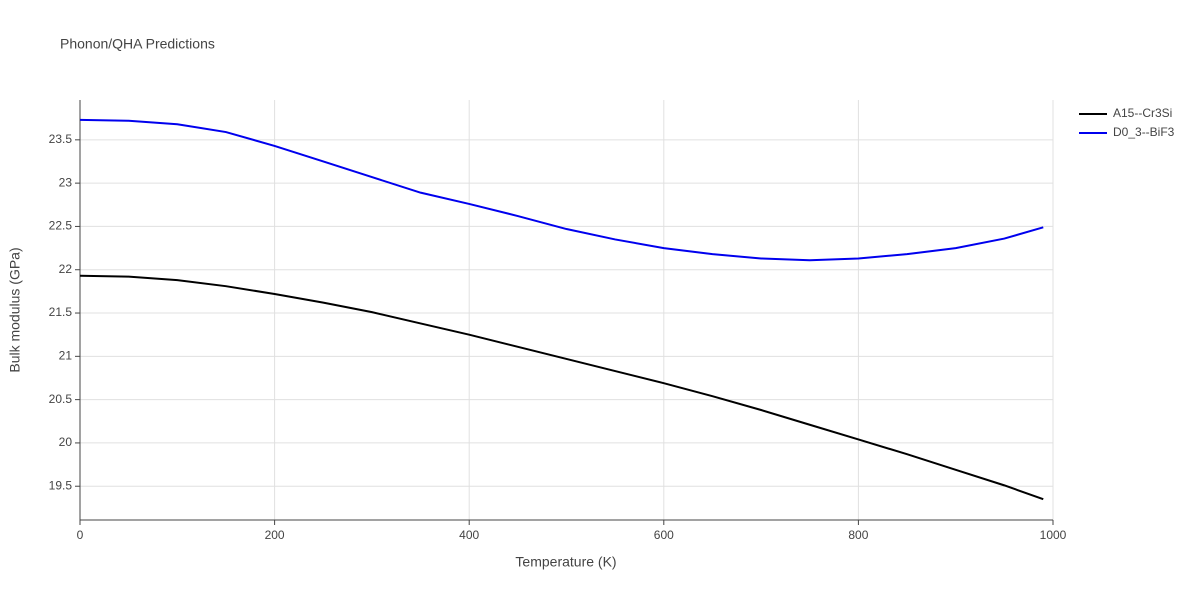 This screenshot has width=1200, height=600. I want to click on chart-title: Phonon/QHA Predictions, so click(137, 44).